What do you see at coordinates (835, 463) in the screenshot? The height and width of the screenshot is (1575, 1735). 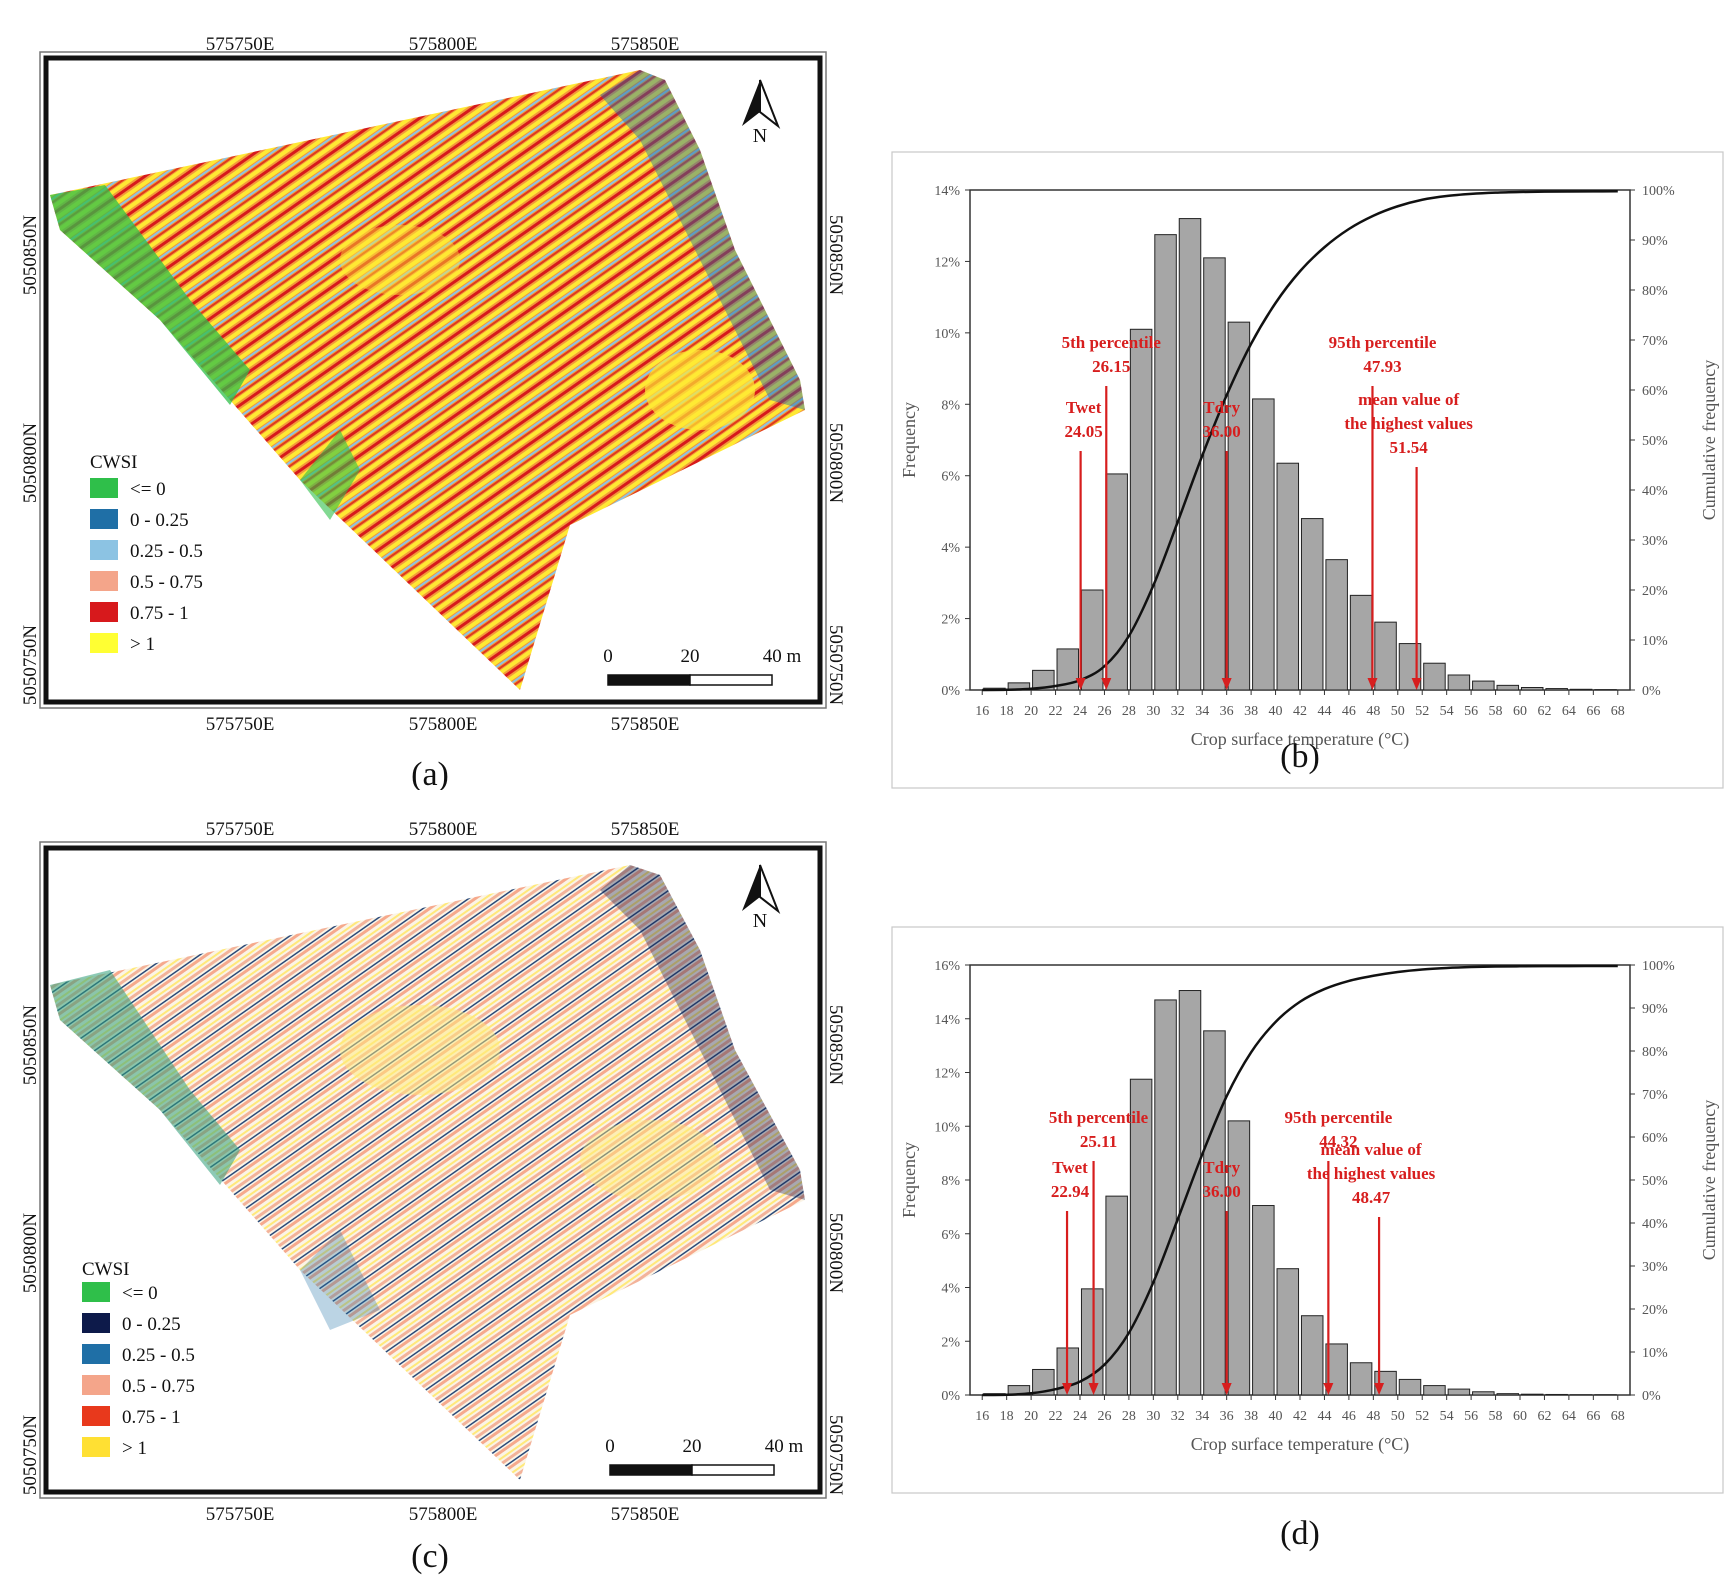 I see `coord-right-2: 5050800N` at bounding box center [835, 463].